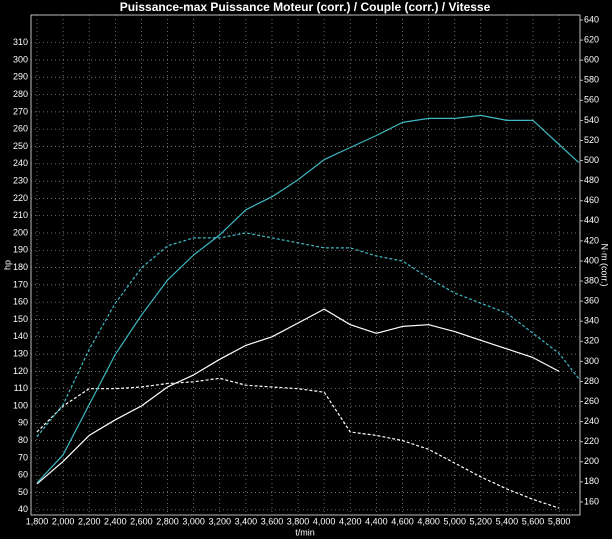 This screenshot has width=612, height=539. Describe the element at coordinates (591, 481) in the screenshot. I see `y2-tick-label: 180` at that location.